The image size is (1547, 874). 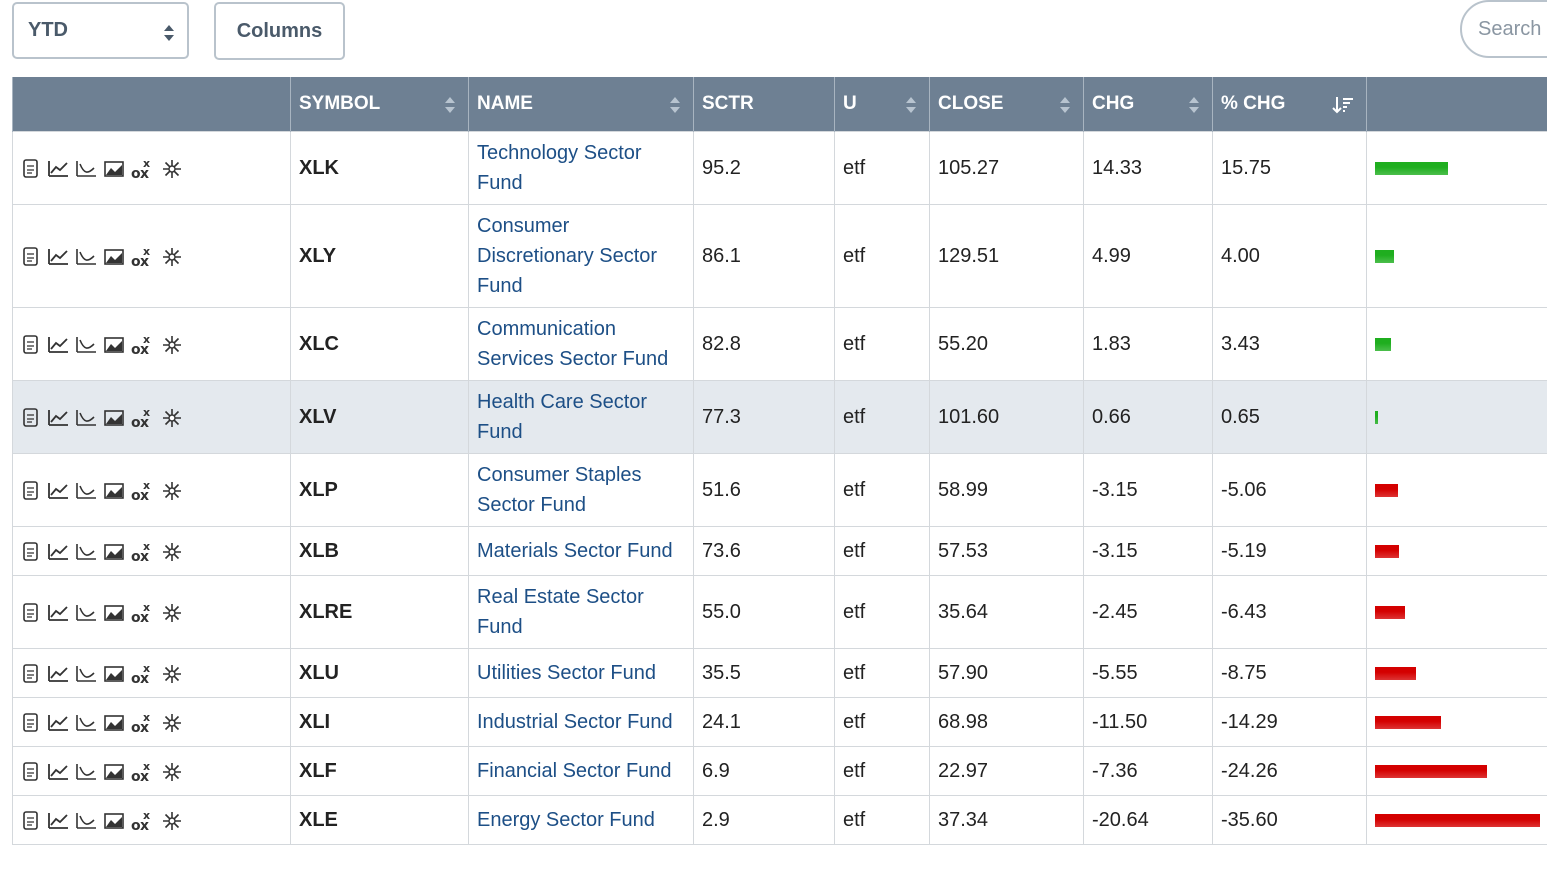 I want to click on name-cell: Consumer Staples Sector Fund, so click(x=581, y=490).